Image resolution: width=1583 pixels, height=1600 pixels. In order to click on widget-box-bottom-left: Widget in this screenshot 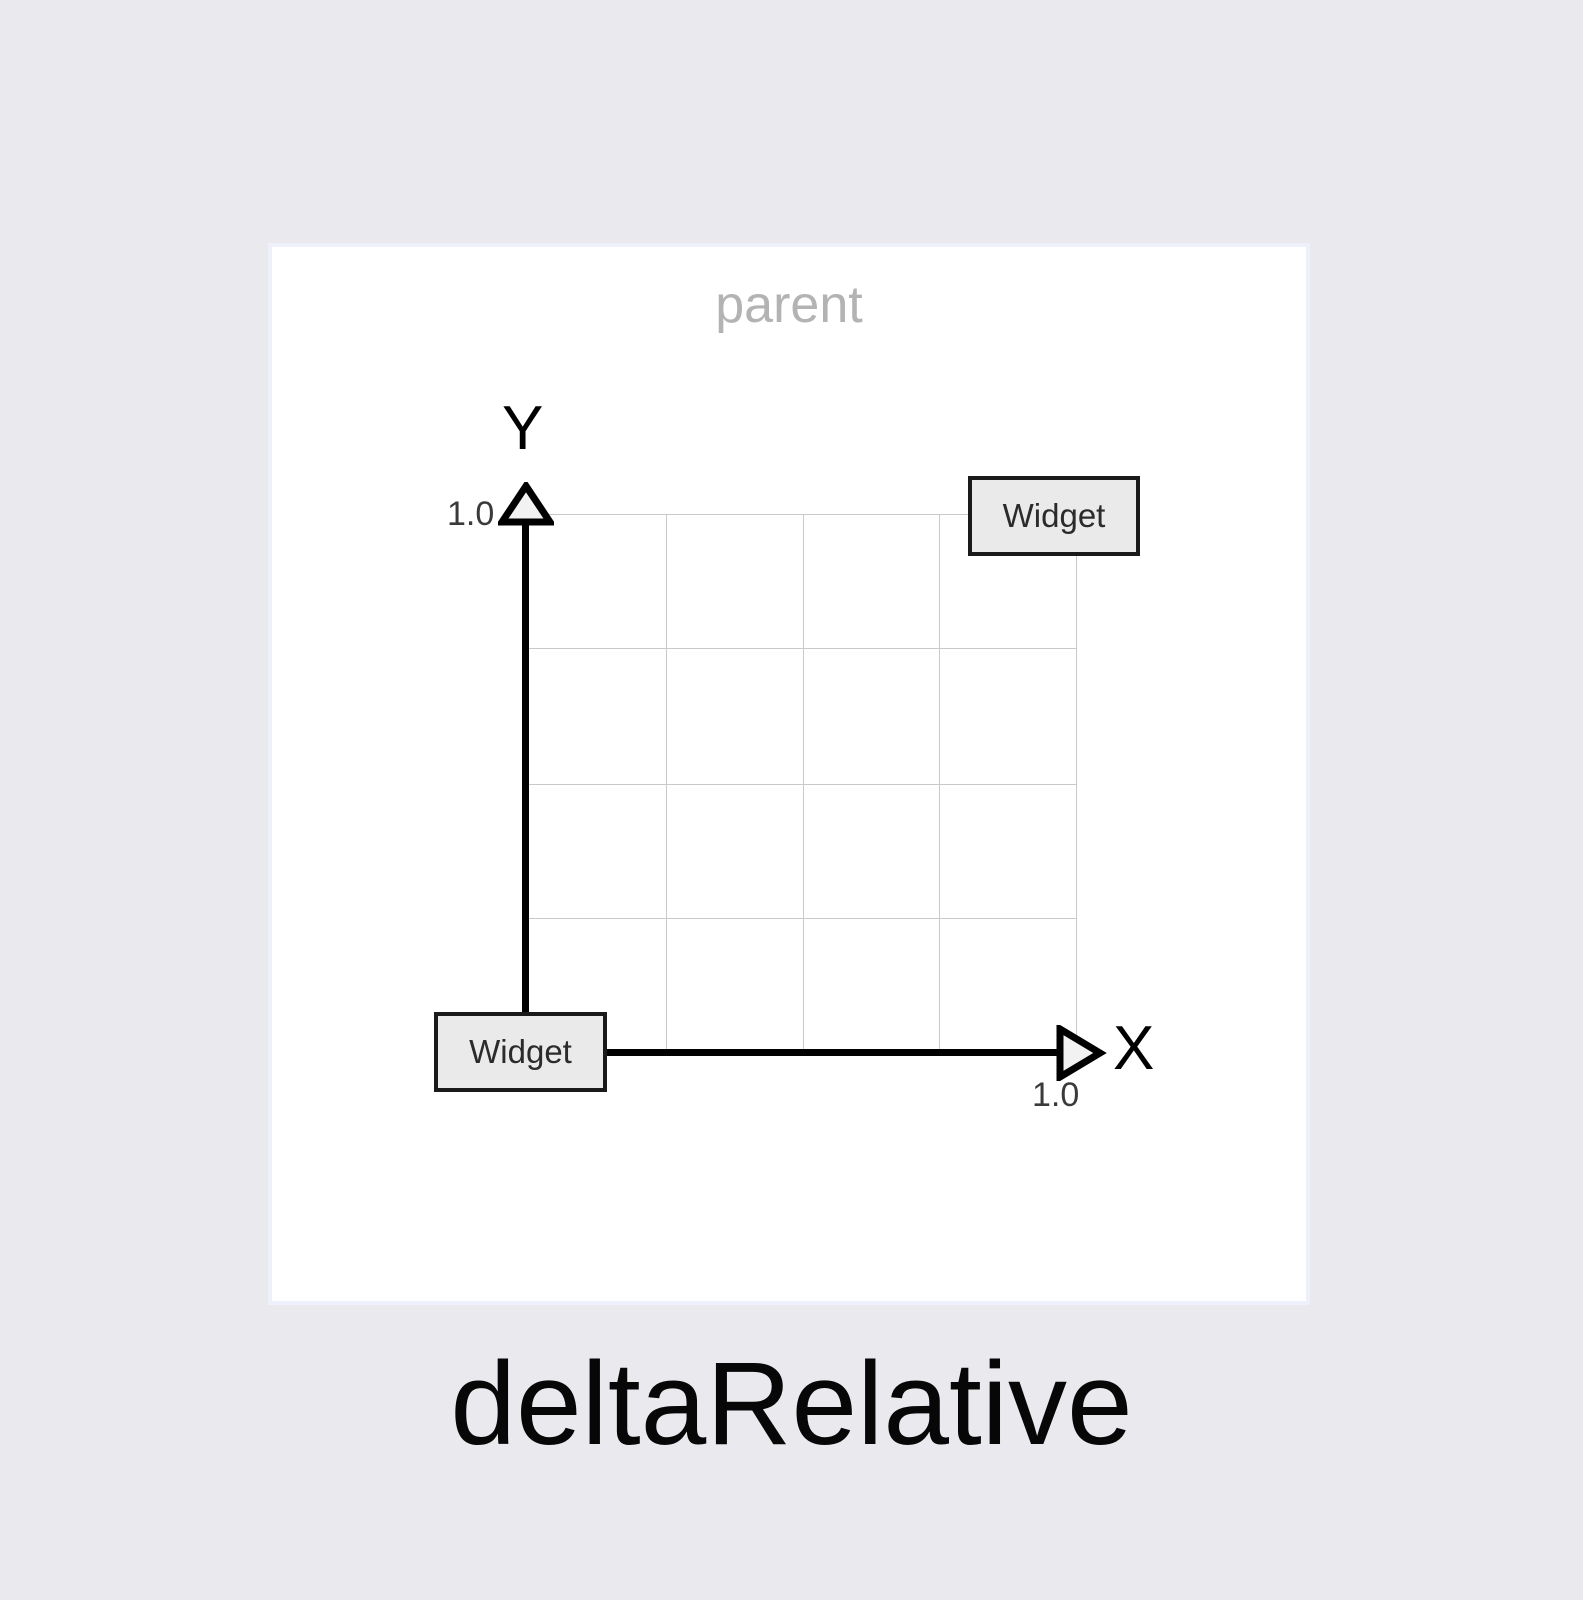, I will do `click(520, 1052)`.